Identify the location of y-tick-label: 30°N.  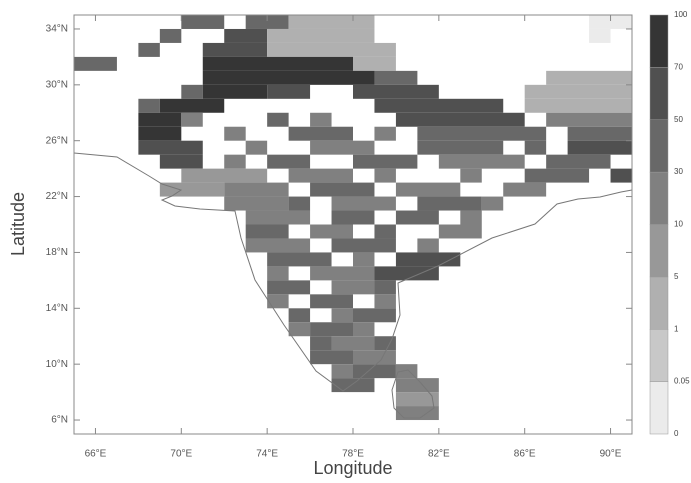
(57, 84).